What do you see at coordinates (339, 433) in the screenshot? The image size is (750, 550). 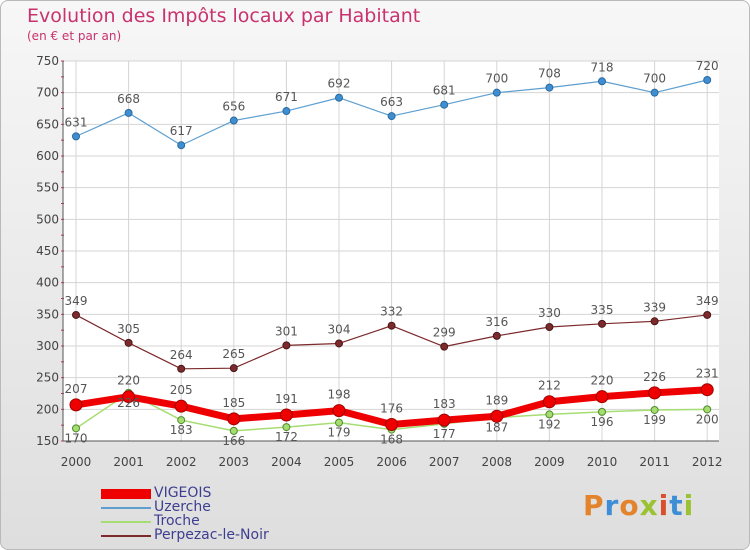 I see `data-label-troche: 179` at bounding box center [339, 433].